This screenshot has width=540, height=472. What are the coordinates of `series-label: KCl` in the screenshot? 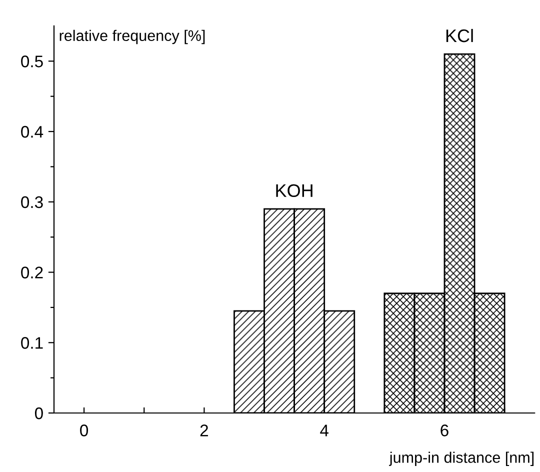 It's located at (459, 35).